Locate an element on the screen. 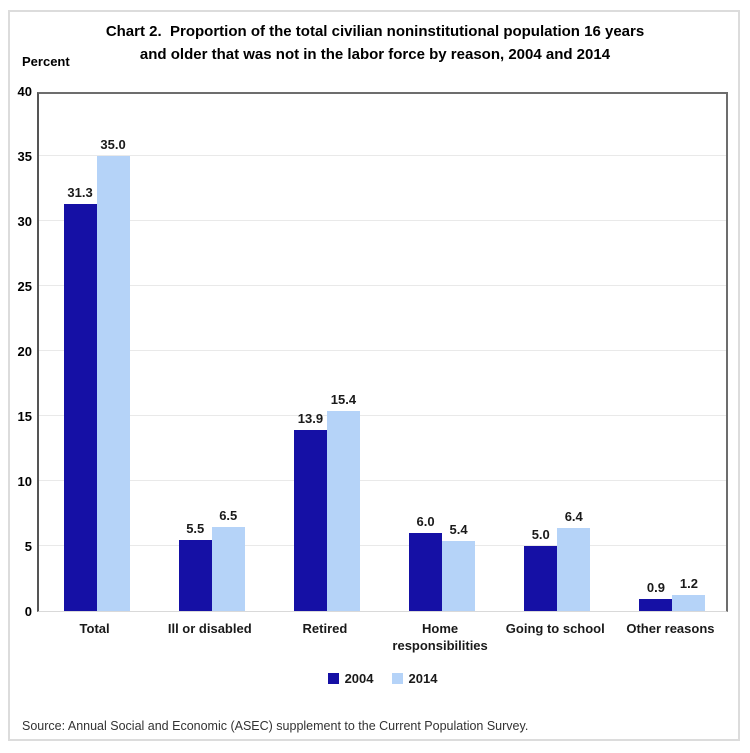  value-label-2014: 1.2 is located at coordinates (688, 584).